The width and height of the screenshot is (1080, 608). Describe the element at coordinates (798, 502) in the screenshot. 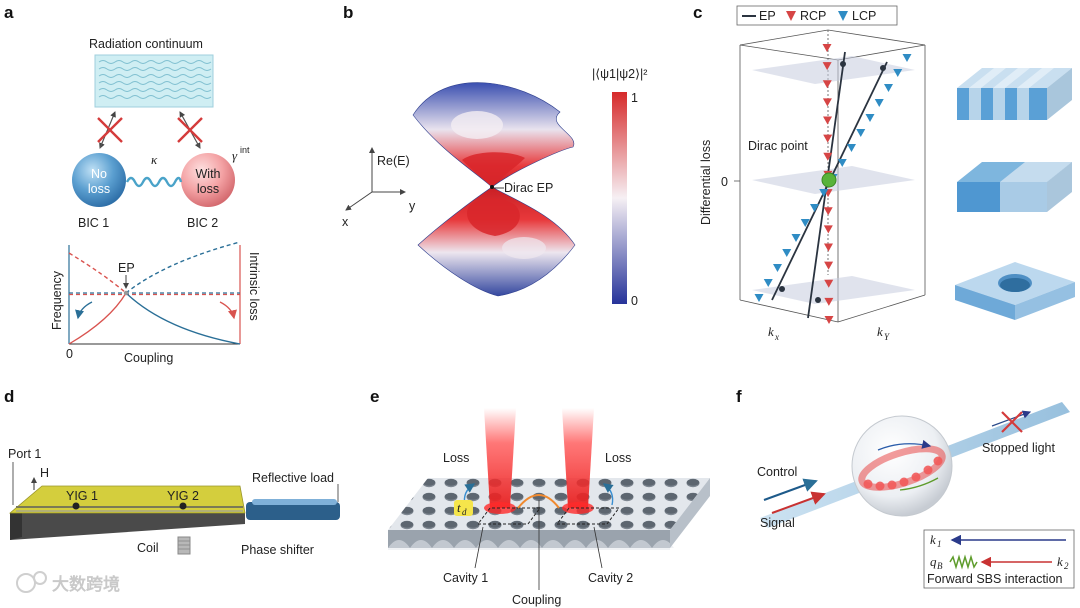

I see `signal-arrow` at that location.